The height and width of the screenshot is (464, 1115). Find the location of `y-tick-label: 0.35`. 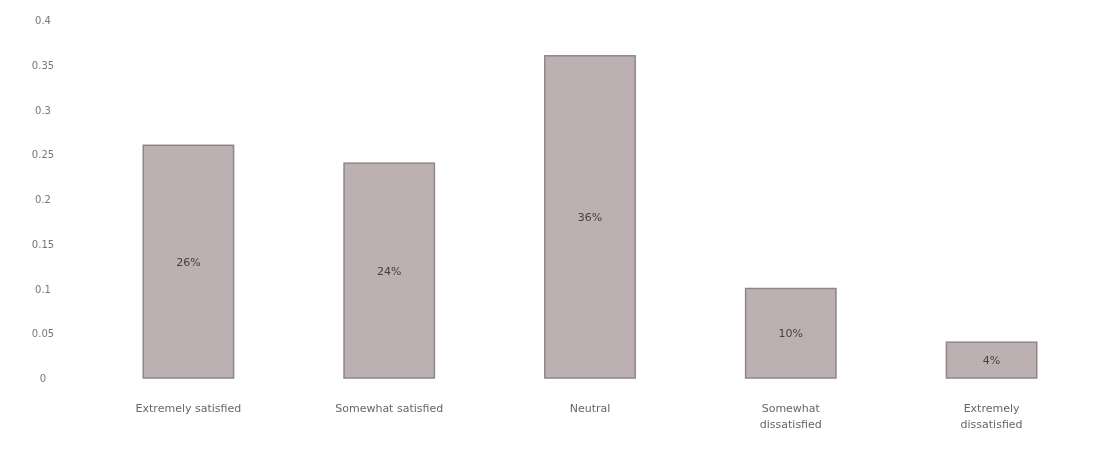

y-tick-label: 0.35 is located at coordinates (43, 65).